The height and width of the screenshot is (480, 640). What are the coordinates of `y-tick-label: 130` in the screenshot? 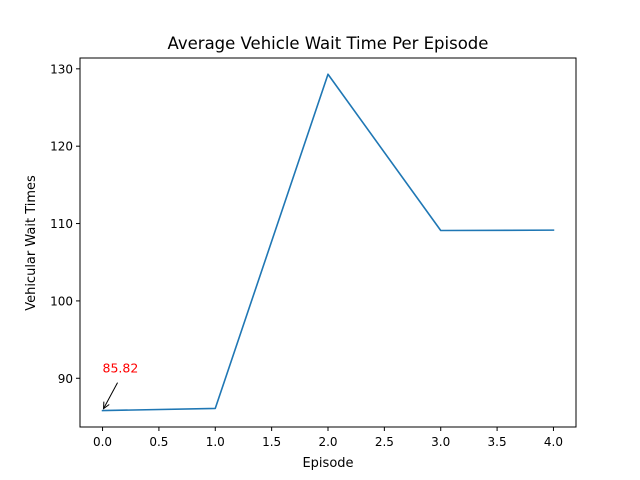 It's located at (61, 69).